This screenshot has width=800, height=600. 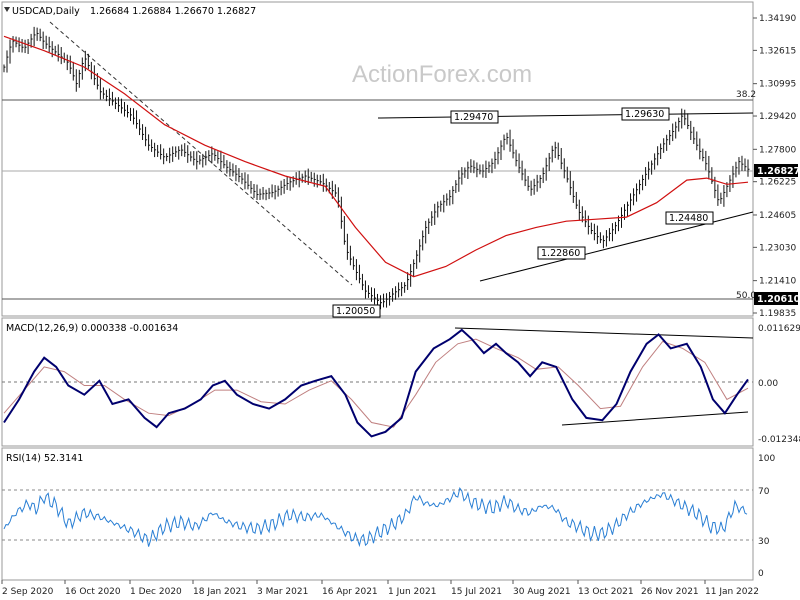 What do you see at coordinates (173, 11) in the screenshot?
I see `chart-ohlc: 1.26684 1.26884 1.26670 1.26827` at bounding box center [173, 11].